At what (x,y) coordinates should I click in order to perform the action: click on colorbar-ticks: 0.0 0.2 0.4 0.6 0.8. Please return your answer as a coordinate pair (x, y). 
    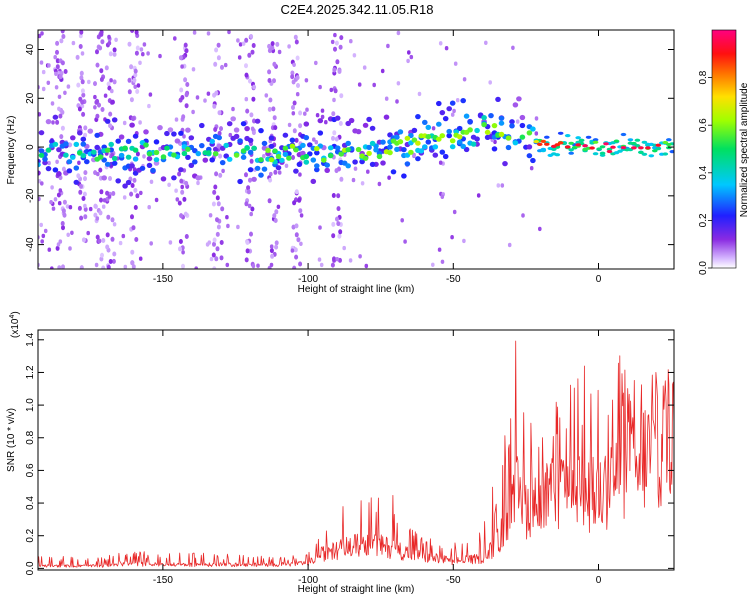
    Looking at the image, I should click on (705, 172).